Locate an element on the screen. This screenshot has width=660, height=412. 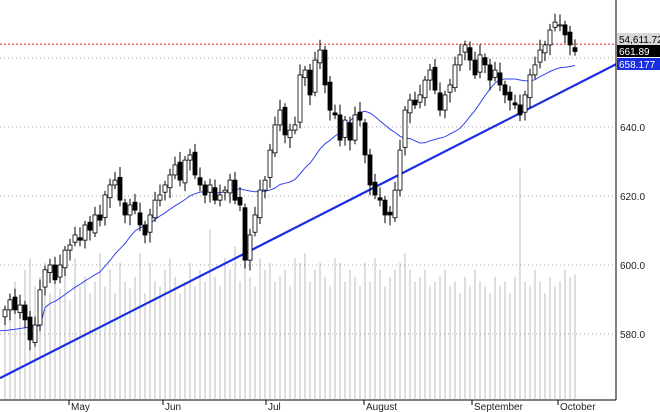
index-value-label: 54,611.72 is located at coordinates (639, 40).